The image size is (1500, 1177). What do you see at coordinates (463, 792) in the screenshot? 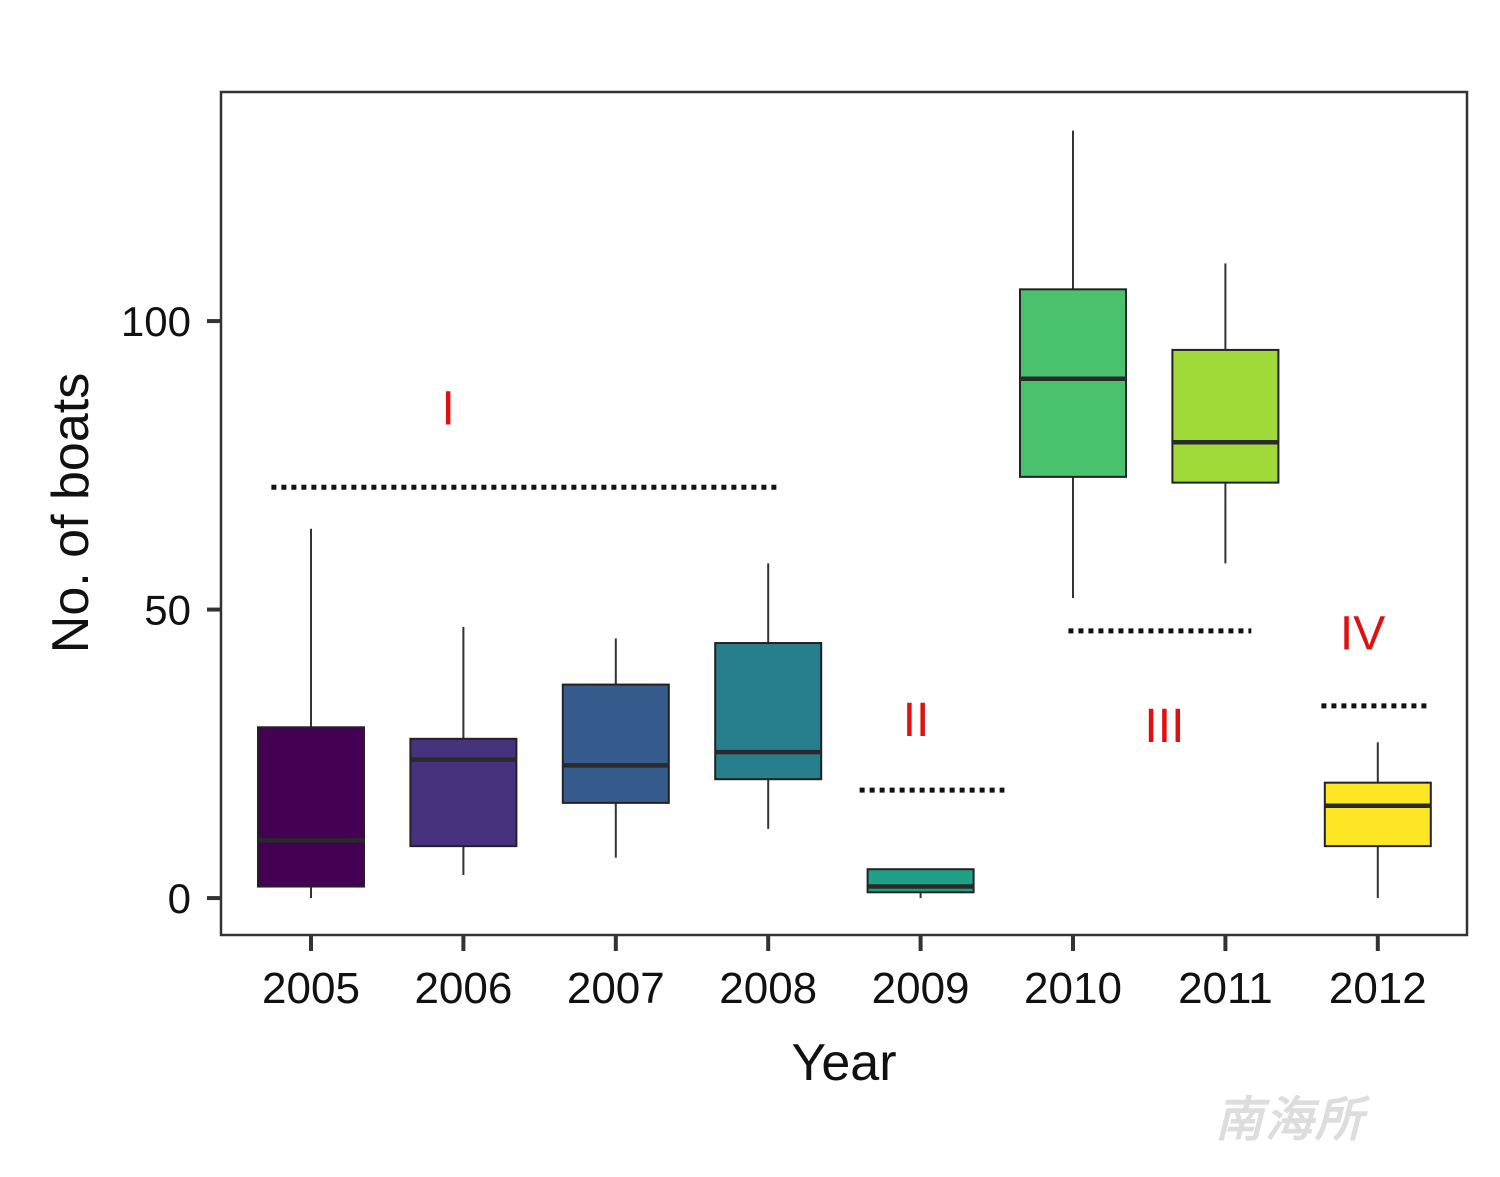
I see `box-2006` at bounding box center [463, 792].